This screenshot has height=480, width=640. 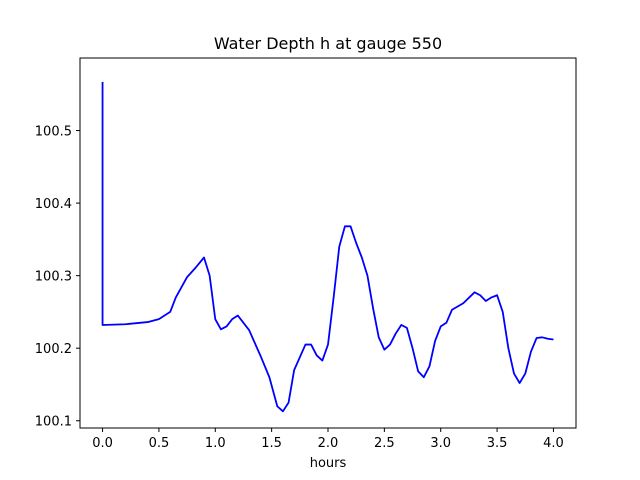 What do you see at coordinates (497, 443) in the screenshot?
I see `x-tick-label: 3.5` at bounding box center [497, 443].